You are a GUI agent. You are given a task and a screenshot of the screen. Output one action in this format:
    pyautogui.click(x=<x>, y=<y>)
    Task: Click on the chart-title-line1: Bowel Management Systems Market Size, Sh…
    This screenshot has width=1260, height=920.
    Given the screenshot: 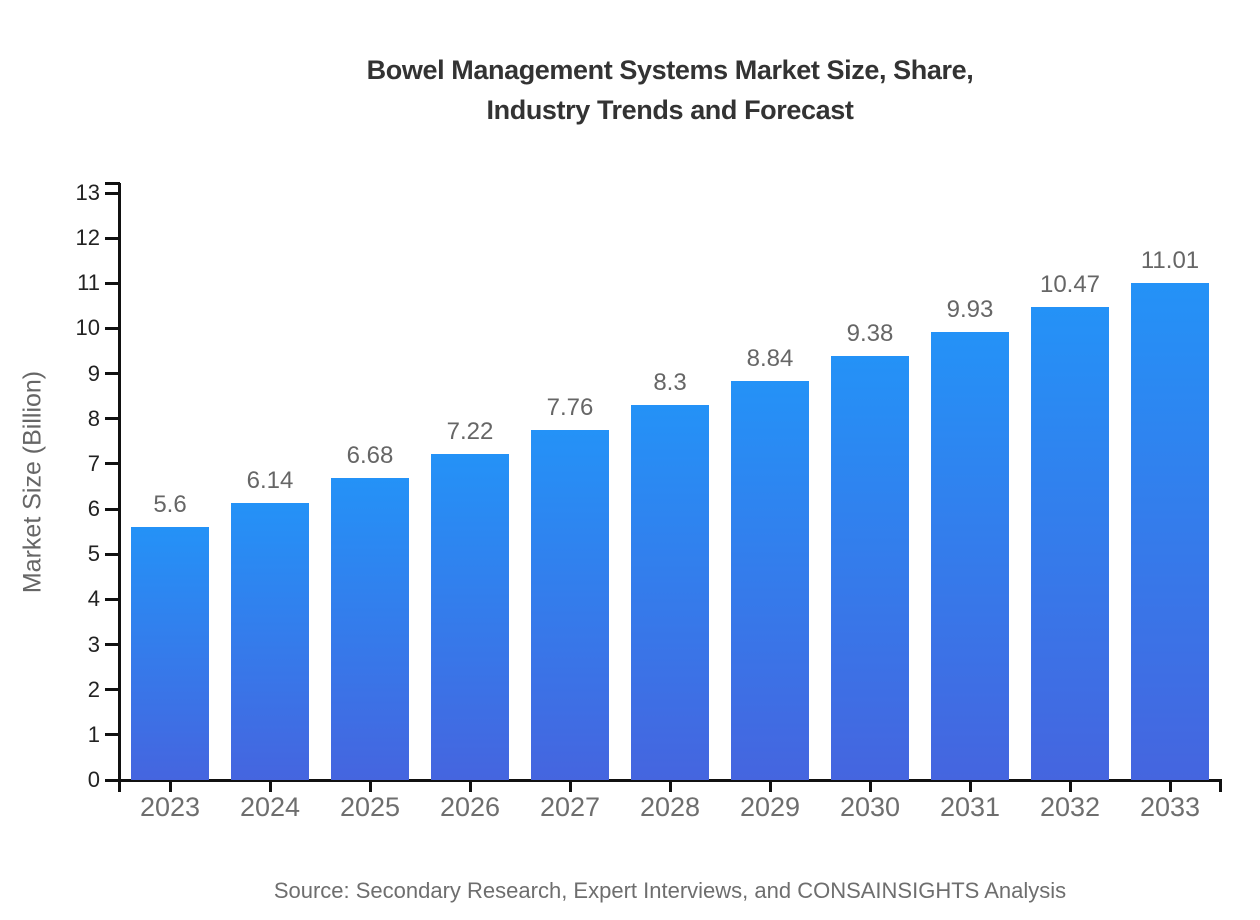 What is the action you would take?
    pyautogui.click(x=670, y=70)
    